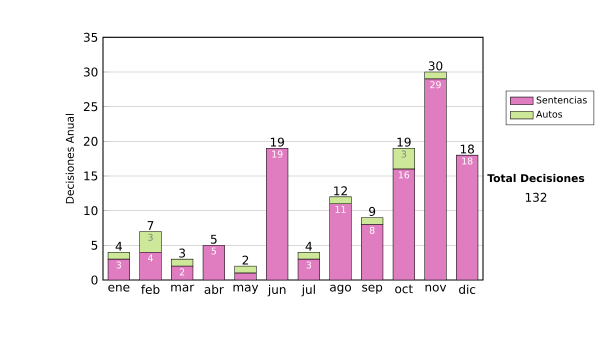  Describe the element at coordinates (372, 289) in the screenshot. I see `x-tick-label: sep` at that location.